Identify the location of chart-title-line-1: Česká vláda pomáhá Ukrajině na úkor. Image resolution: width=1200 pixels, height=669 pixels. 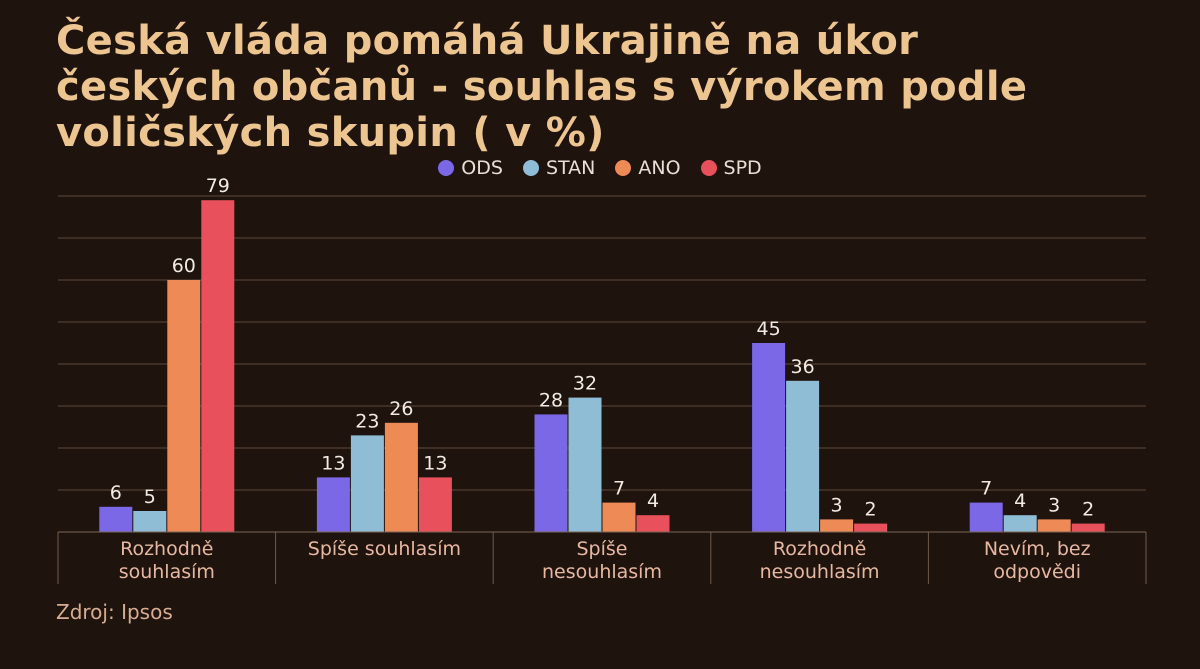
(487, 41).